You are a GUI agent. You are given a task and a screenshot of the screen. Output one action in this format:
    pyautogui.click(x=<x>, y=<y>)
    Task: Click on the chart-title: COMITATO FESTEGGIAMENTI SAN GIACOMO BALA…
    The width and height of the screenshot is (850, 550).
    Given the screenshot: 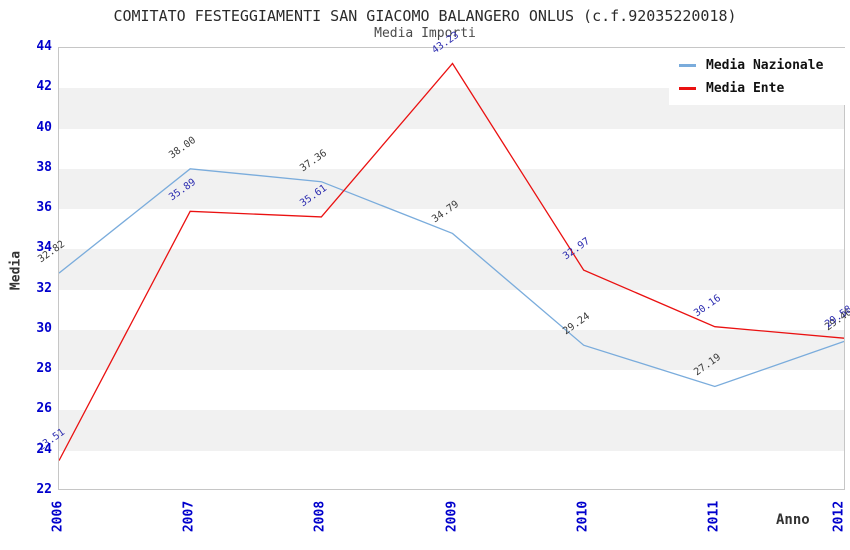 What is the action you would take?
    pyautogui.click(x=425, y=16)
    